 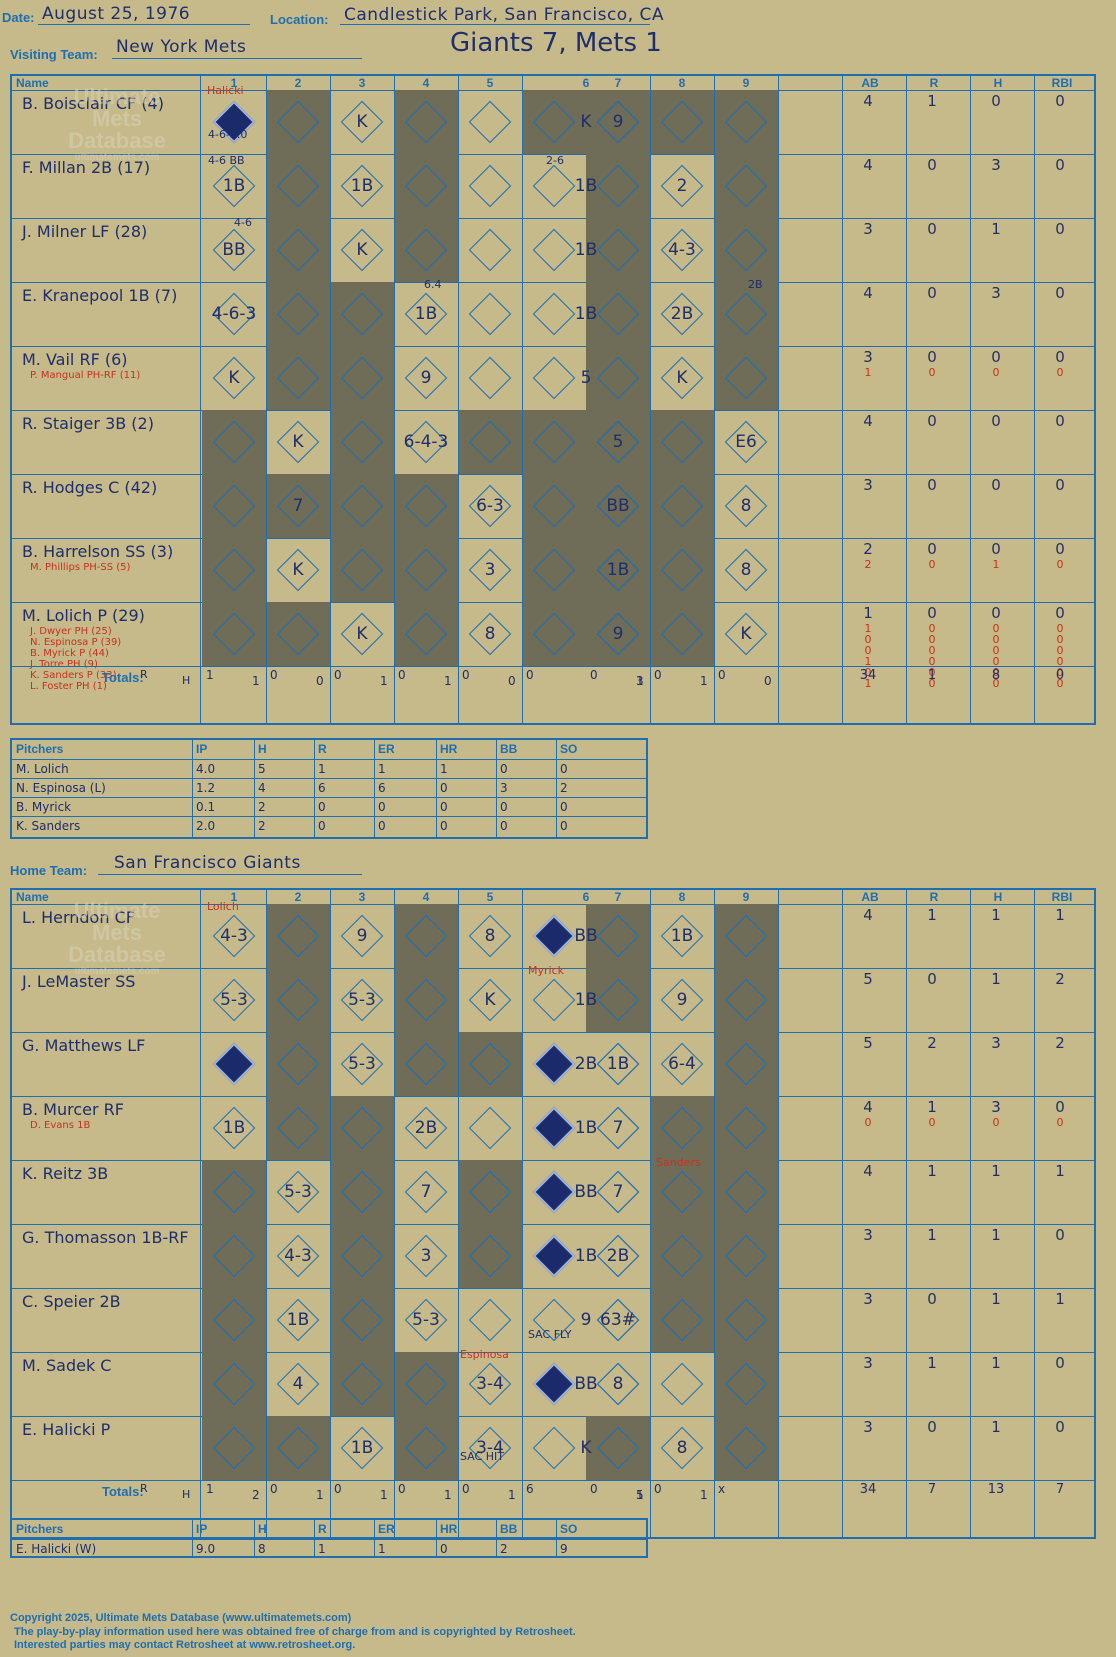 What do you see at coordinates (243, 222) in the screenshot?
I see `play-annotation: 4-6` at bounding box center [243, 222].